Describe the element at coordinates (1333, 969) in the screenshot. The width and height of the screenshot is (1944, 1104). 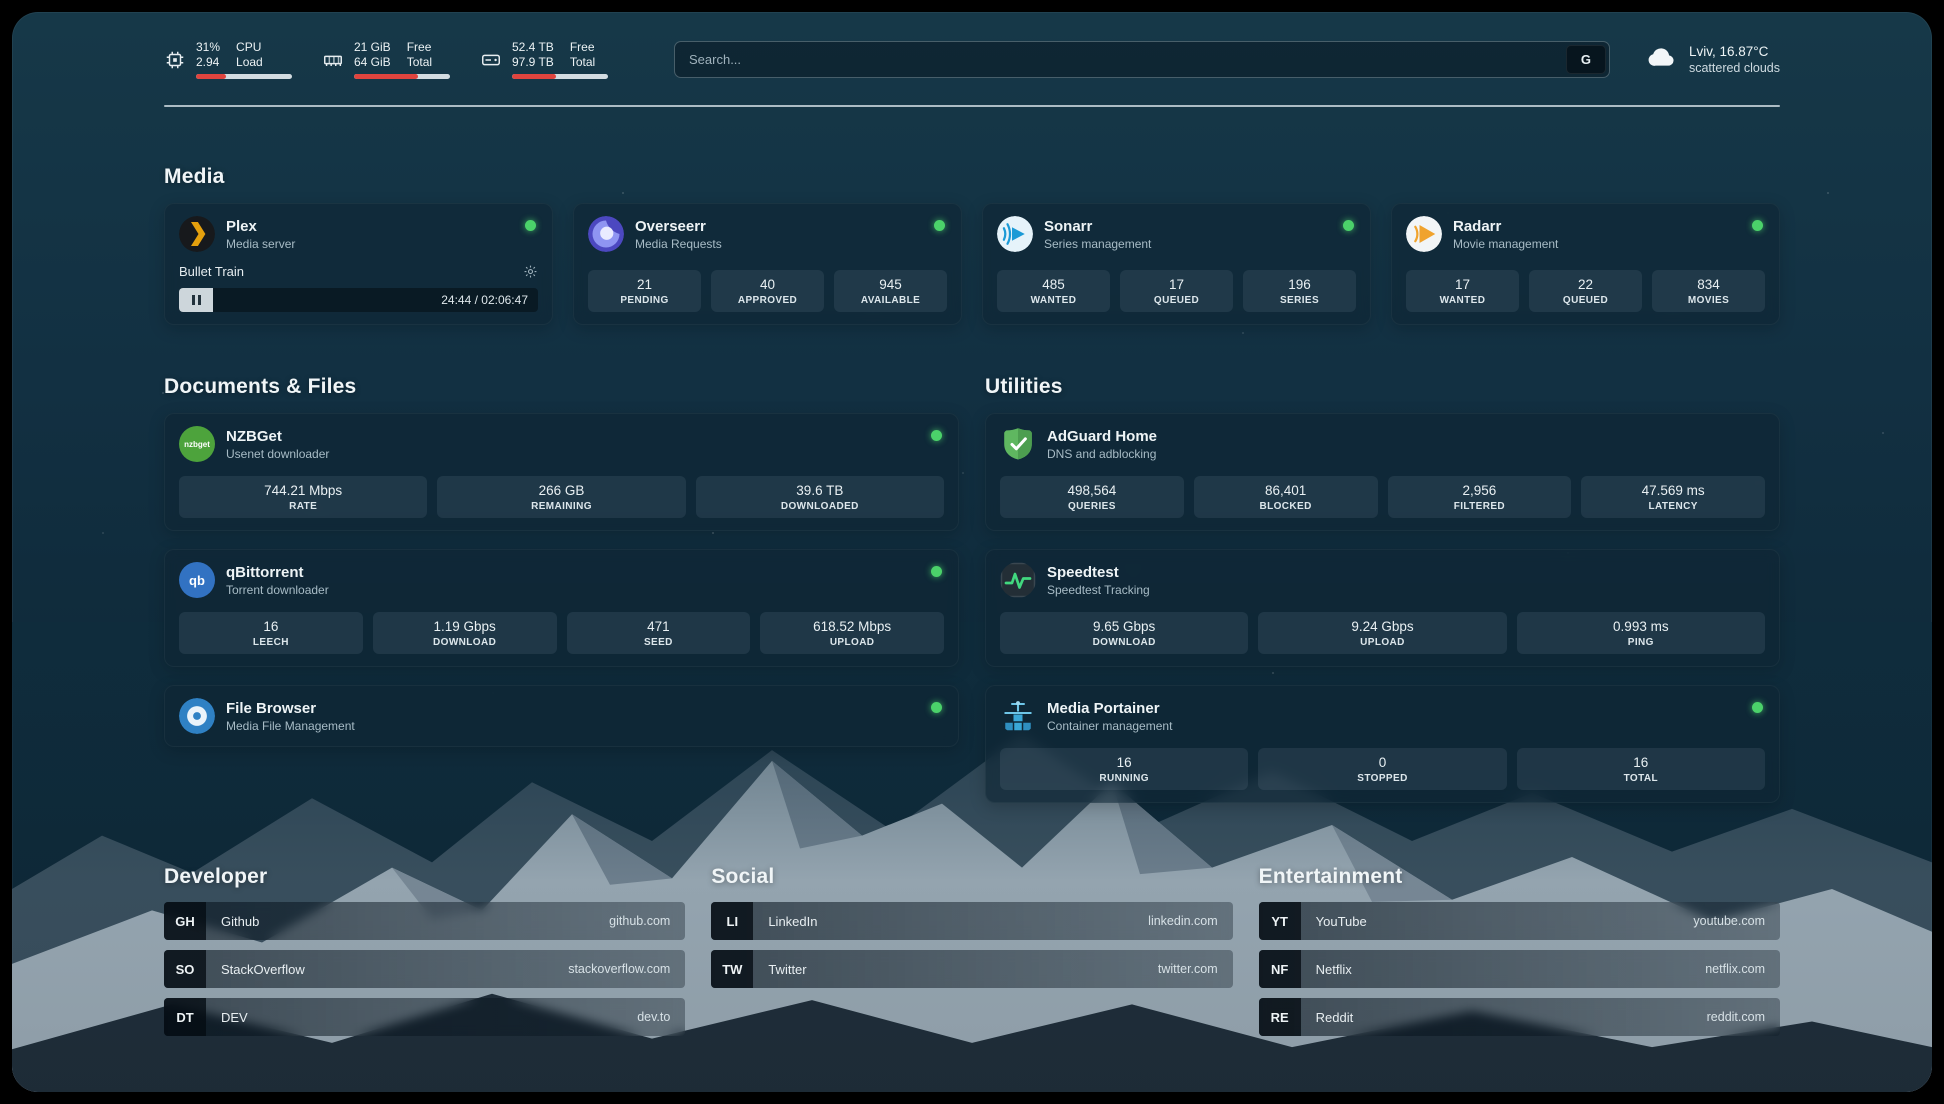
I see `bookmark-name: Netflix` at that location.